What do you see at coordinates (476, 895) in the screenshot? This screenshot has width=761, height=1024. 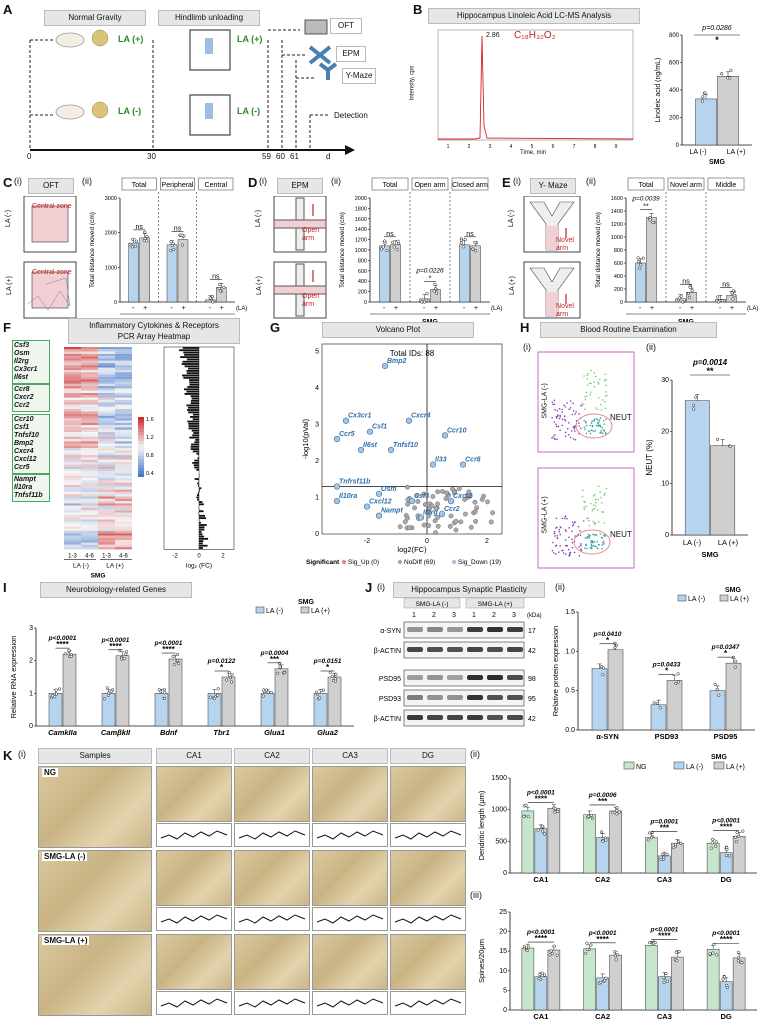 I see `k-sub-iii: (iii)` at bounding box center [476, 895].